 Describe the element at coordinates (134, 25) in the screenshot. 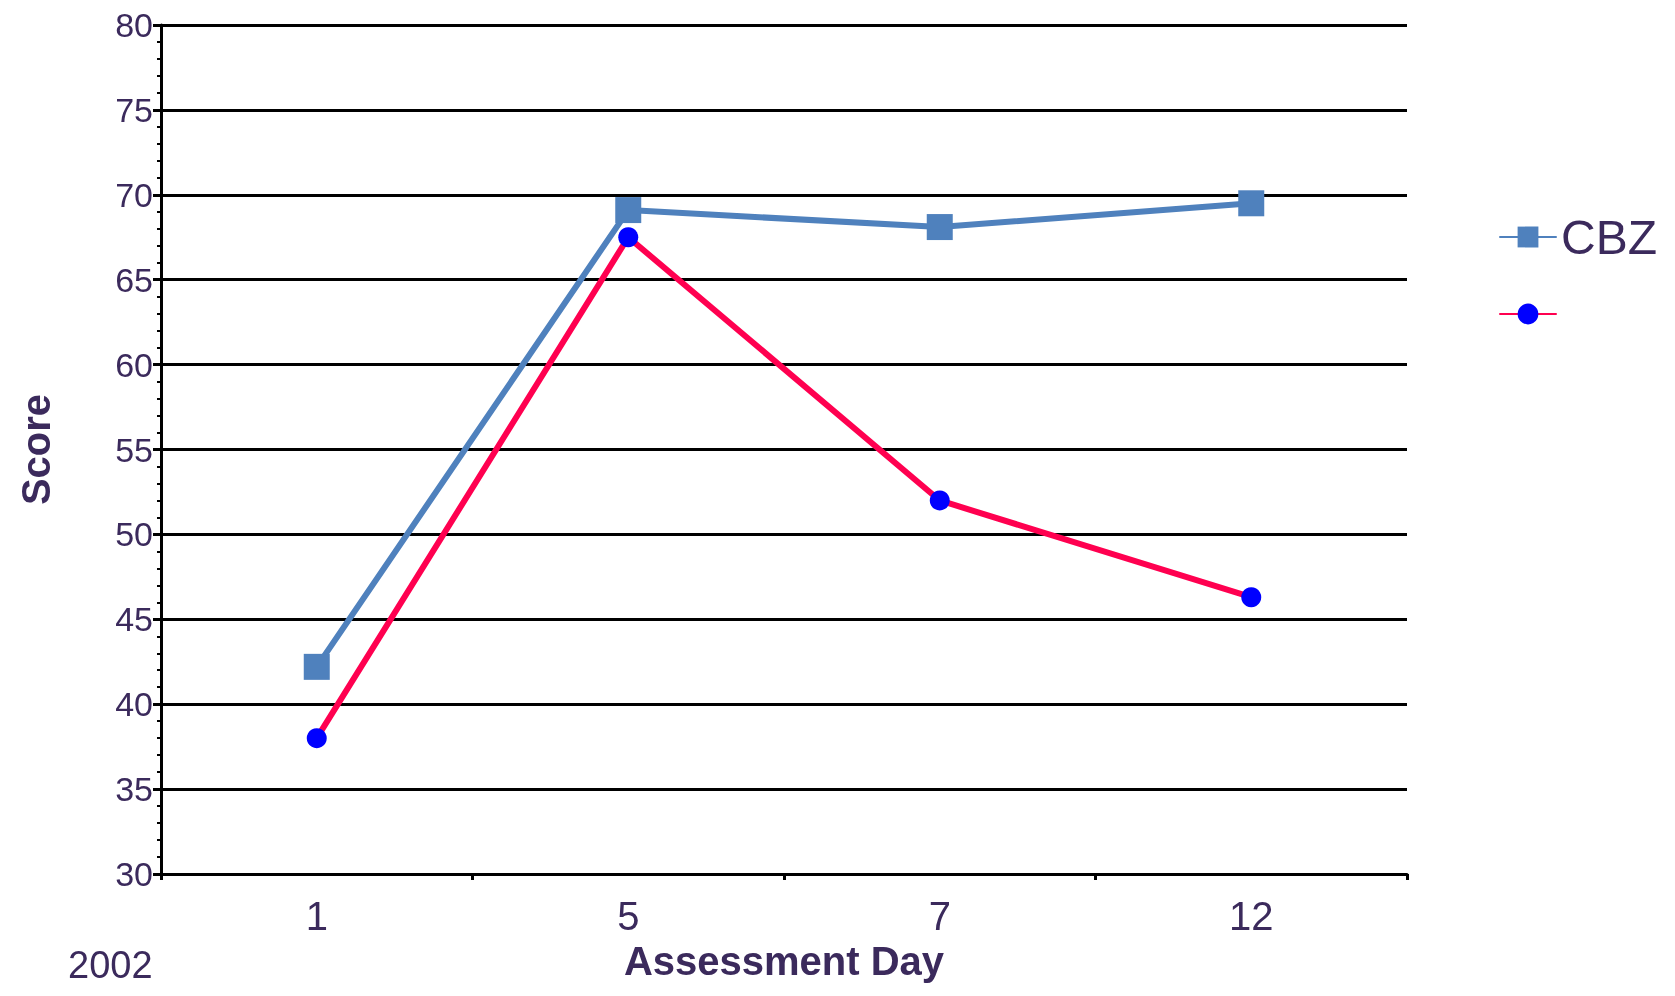

I see `y-tick-label: 80` at that location.